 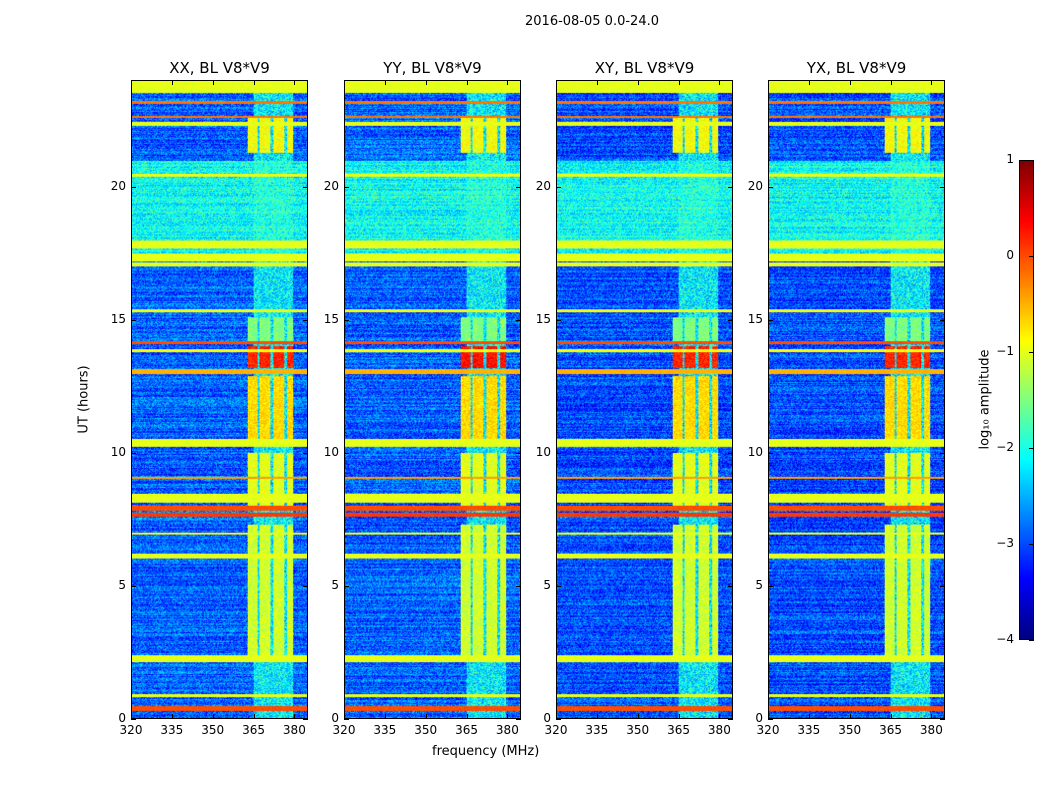 What do you see at coordinates (644, 68) in the screenshot?
I see `panel-title: XY, BL V8*V9` at bounding box center [644, 68].